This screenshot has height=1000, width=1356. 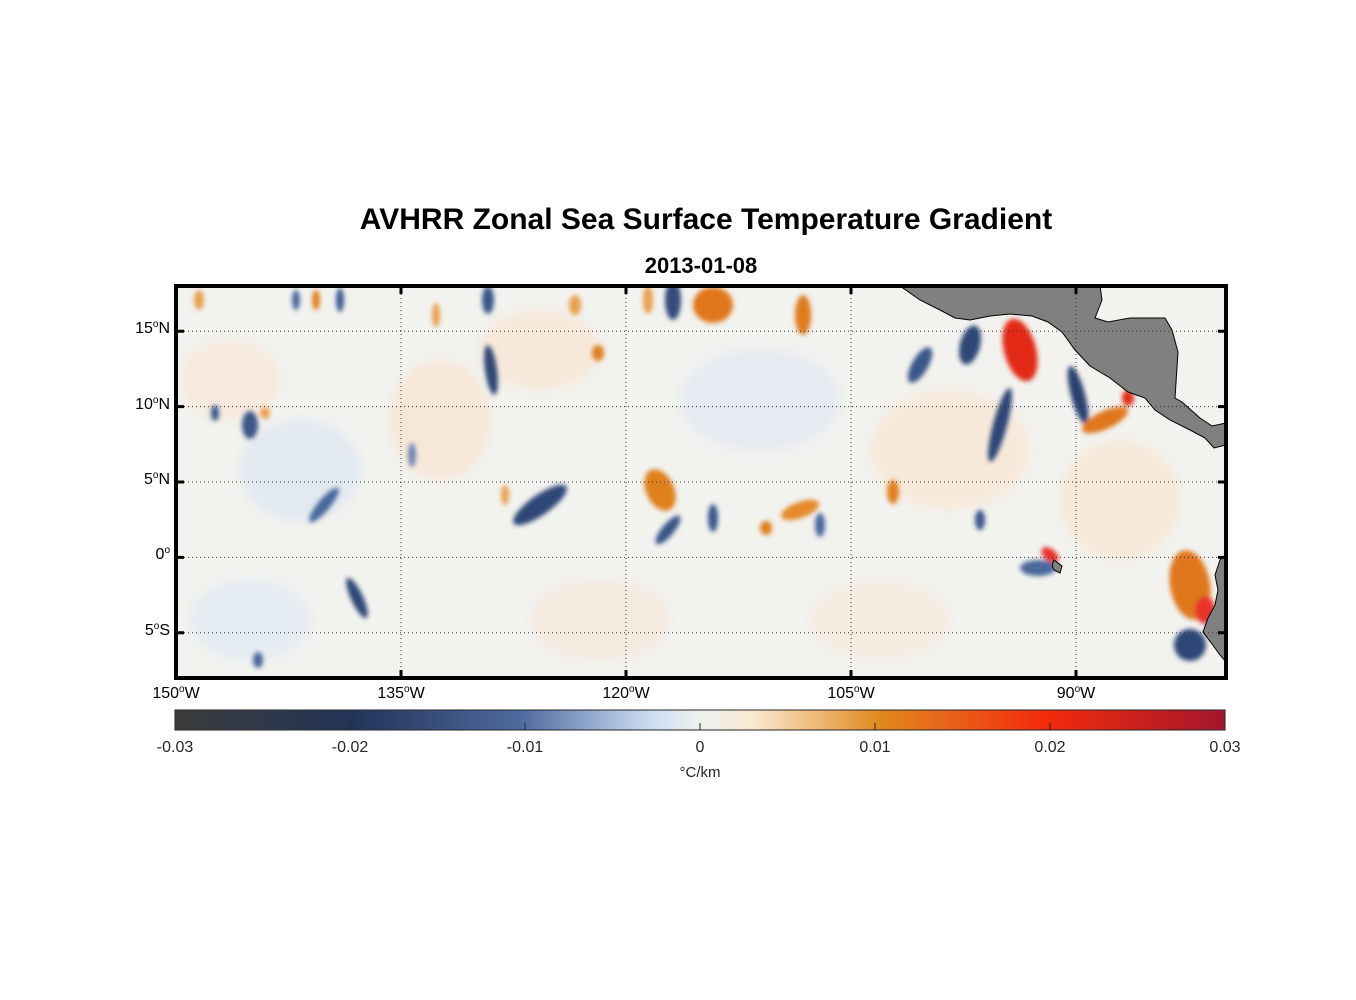 I want to click on lat-label: 10oN, so click(x=152, y=403).